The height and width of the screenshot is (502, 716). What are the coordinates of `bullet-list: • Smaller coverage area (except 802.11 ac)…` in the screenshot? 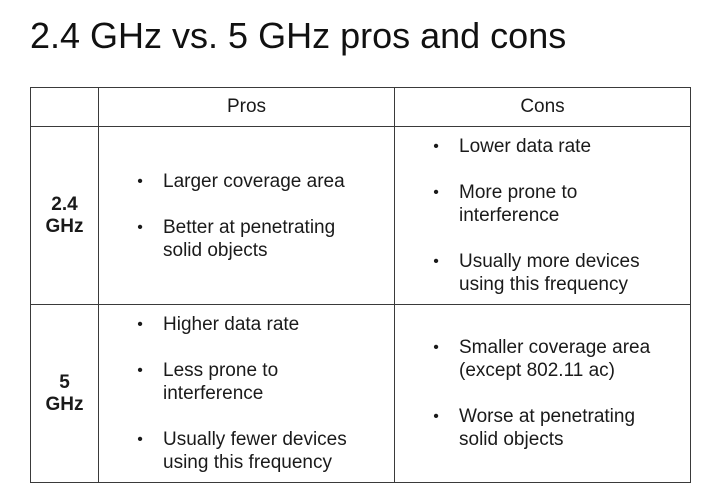 It's located at (542, 393).